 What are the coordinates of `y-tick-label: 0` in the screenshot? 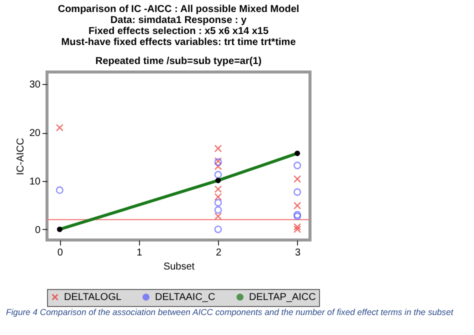 It's located at (37, 230).